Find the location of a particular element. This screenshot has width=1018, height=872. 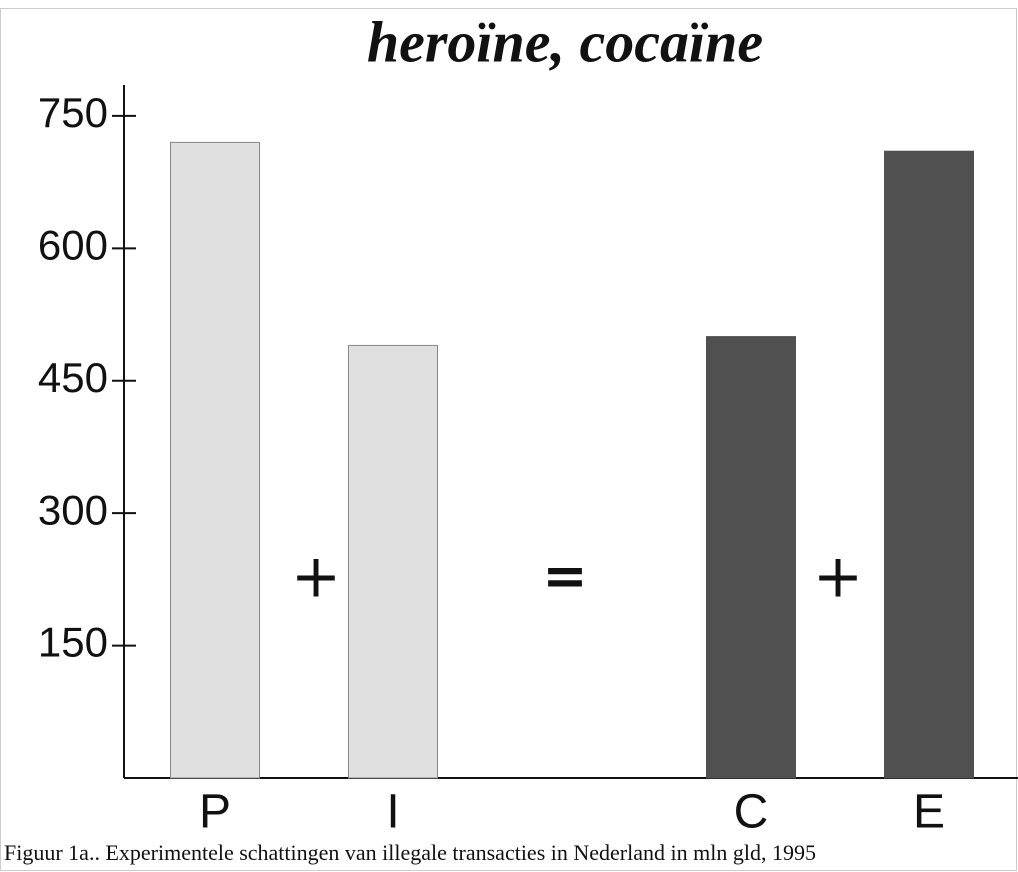

x-tick-label: E is located at coordinates (929, 812).